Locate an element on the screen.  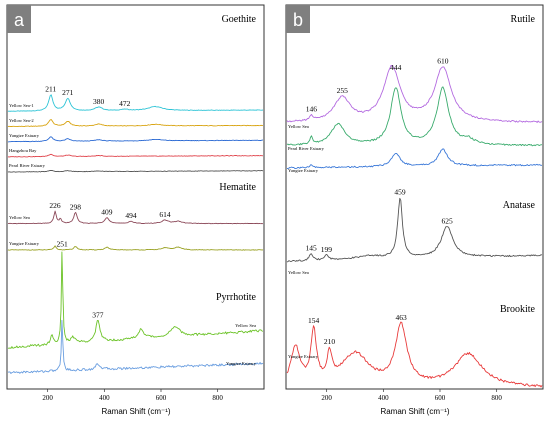
panel-b-anatase-series-yellow-sea is located at coordinates (414, 230).